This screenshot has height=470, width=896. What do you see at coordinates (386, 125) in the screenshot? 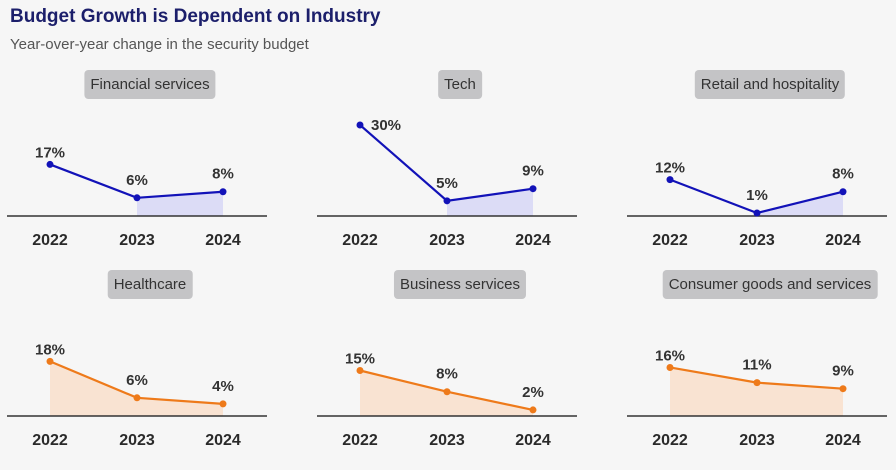
I see `data-label: 30%` at bounding box center [386, 125].